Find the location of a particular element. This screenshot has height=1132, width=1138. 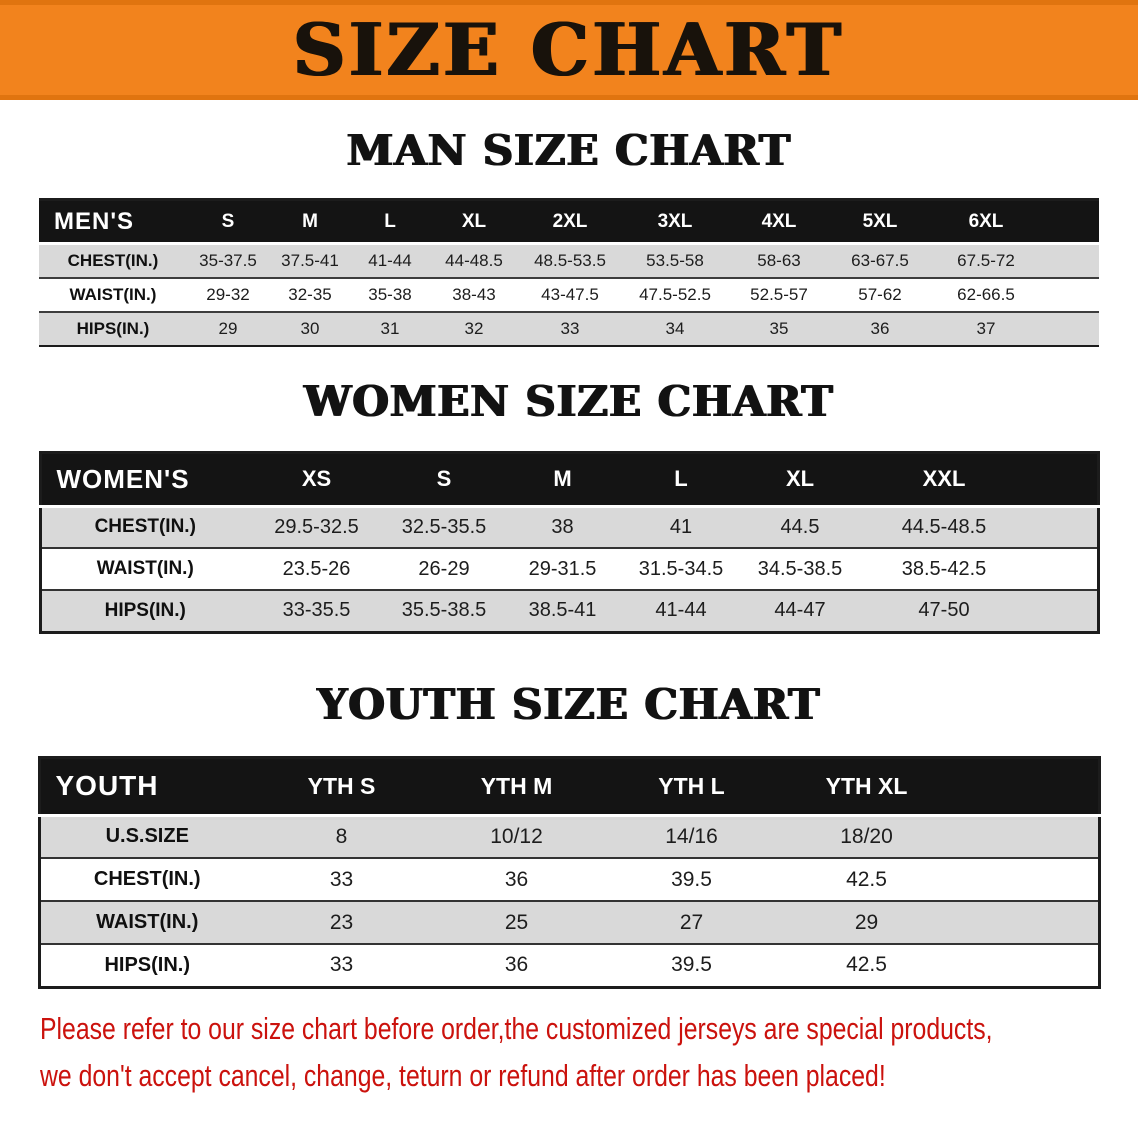

value-cell: 23 is located at coordinates (341, 922).